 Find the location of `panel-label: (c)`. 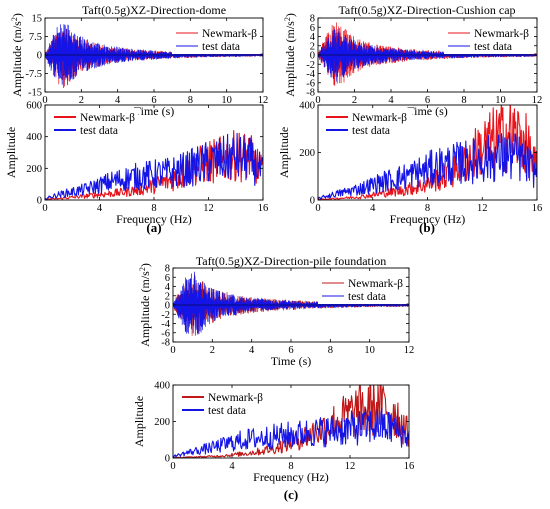

panel-label: (c) is located at coordinates (291, 494).